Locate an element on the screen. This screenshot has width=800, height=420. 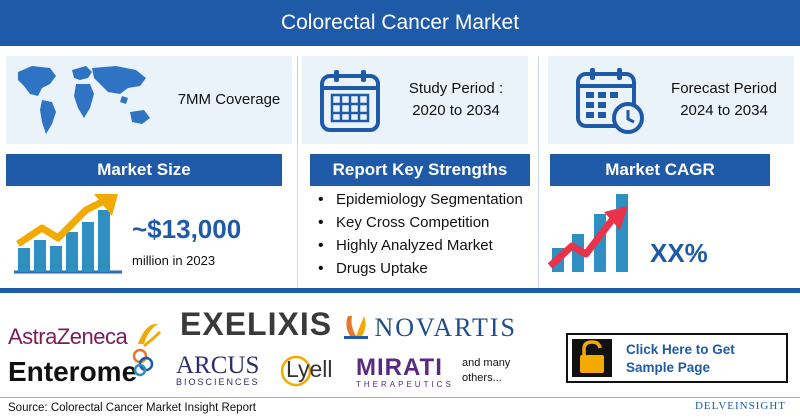
section-band is located at coordinates (400, 290).